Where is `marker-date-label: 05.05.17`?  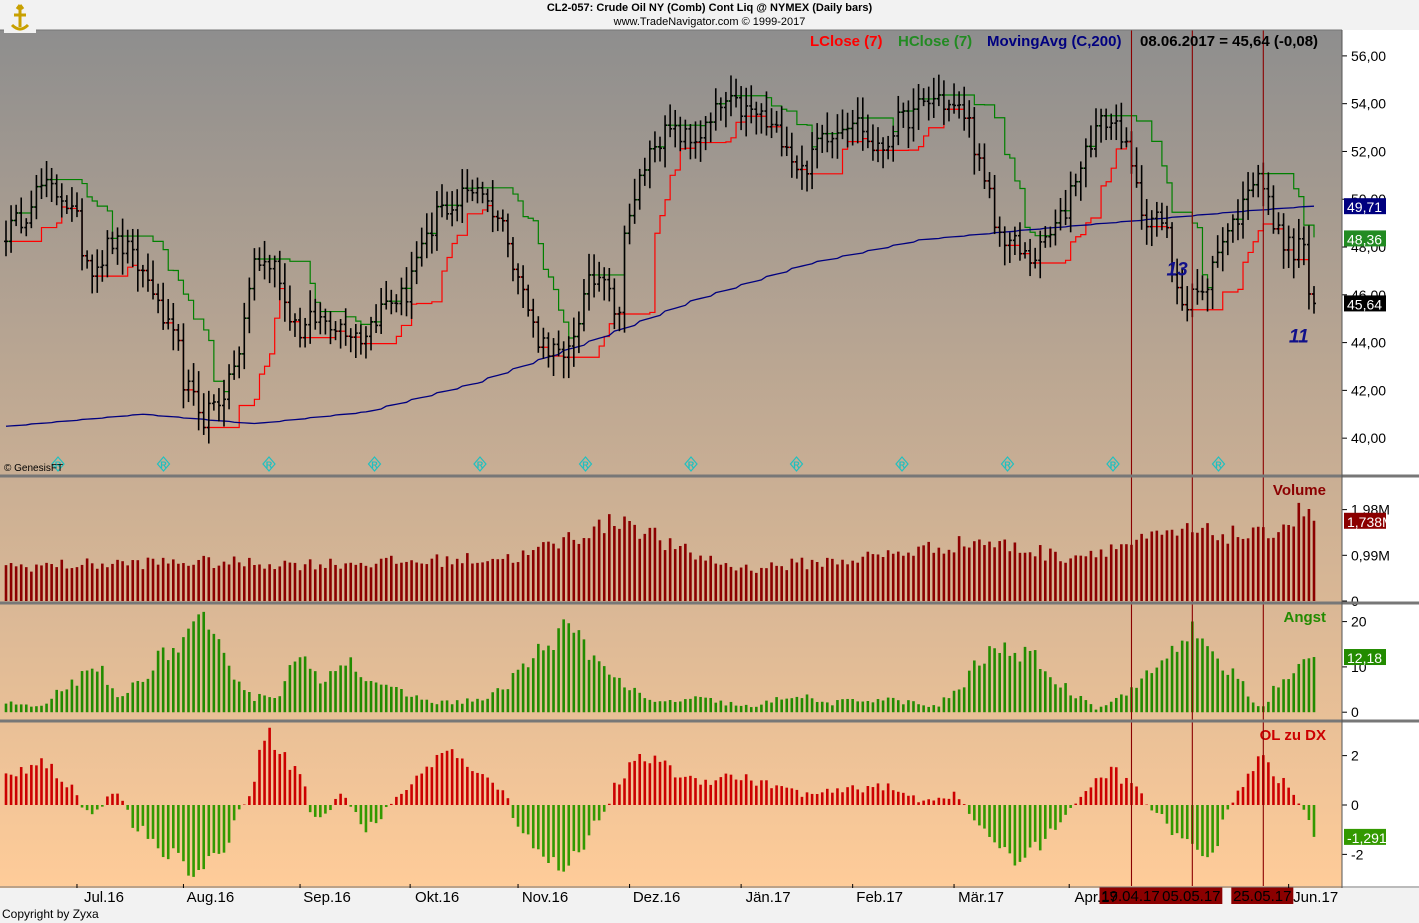
marker-date-label: 05.05.17 is located at coordinates (1191, 896).